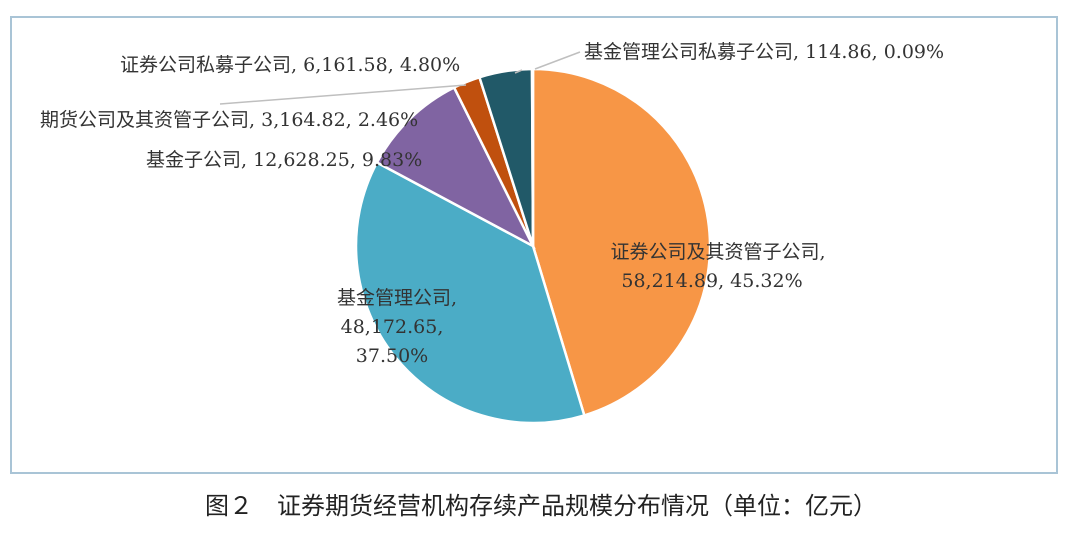 The height and width of the screenshot is (535, 1082). I want to click on slice-label-1: 基金管理公司,, so click(397, 298).